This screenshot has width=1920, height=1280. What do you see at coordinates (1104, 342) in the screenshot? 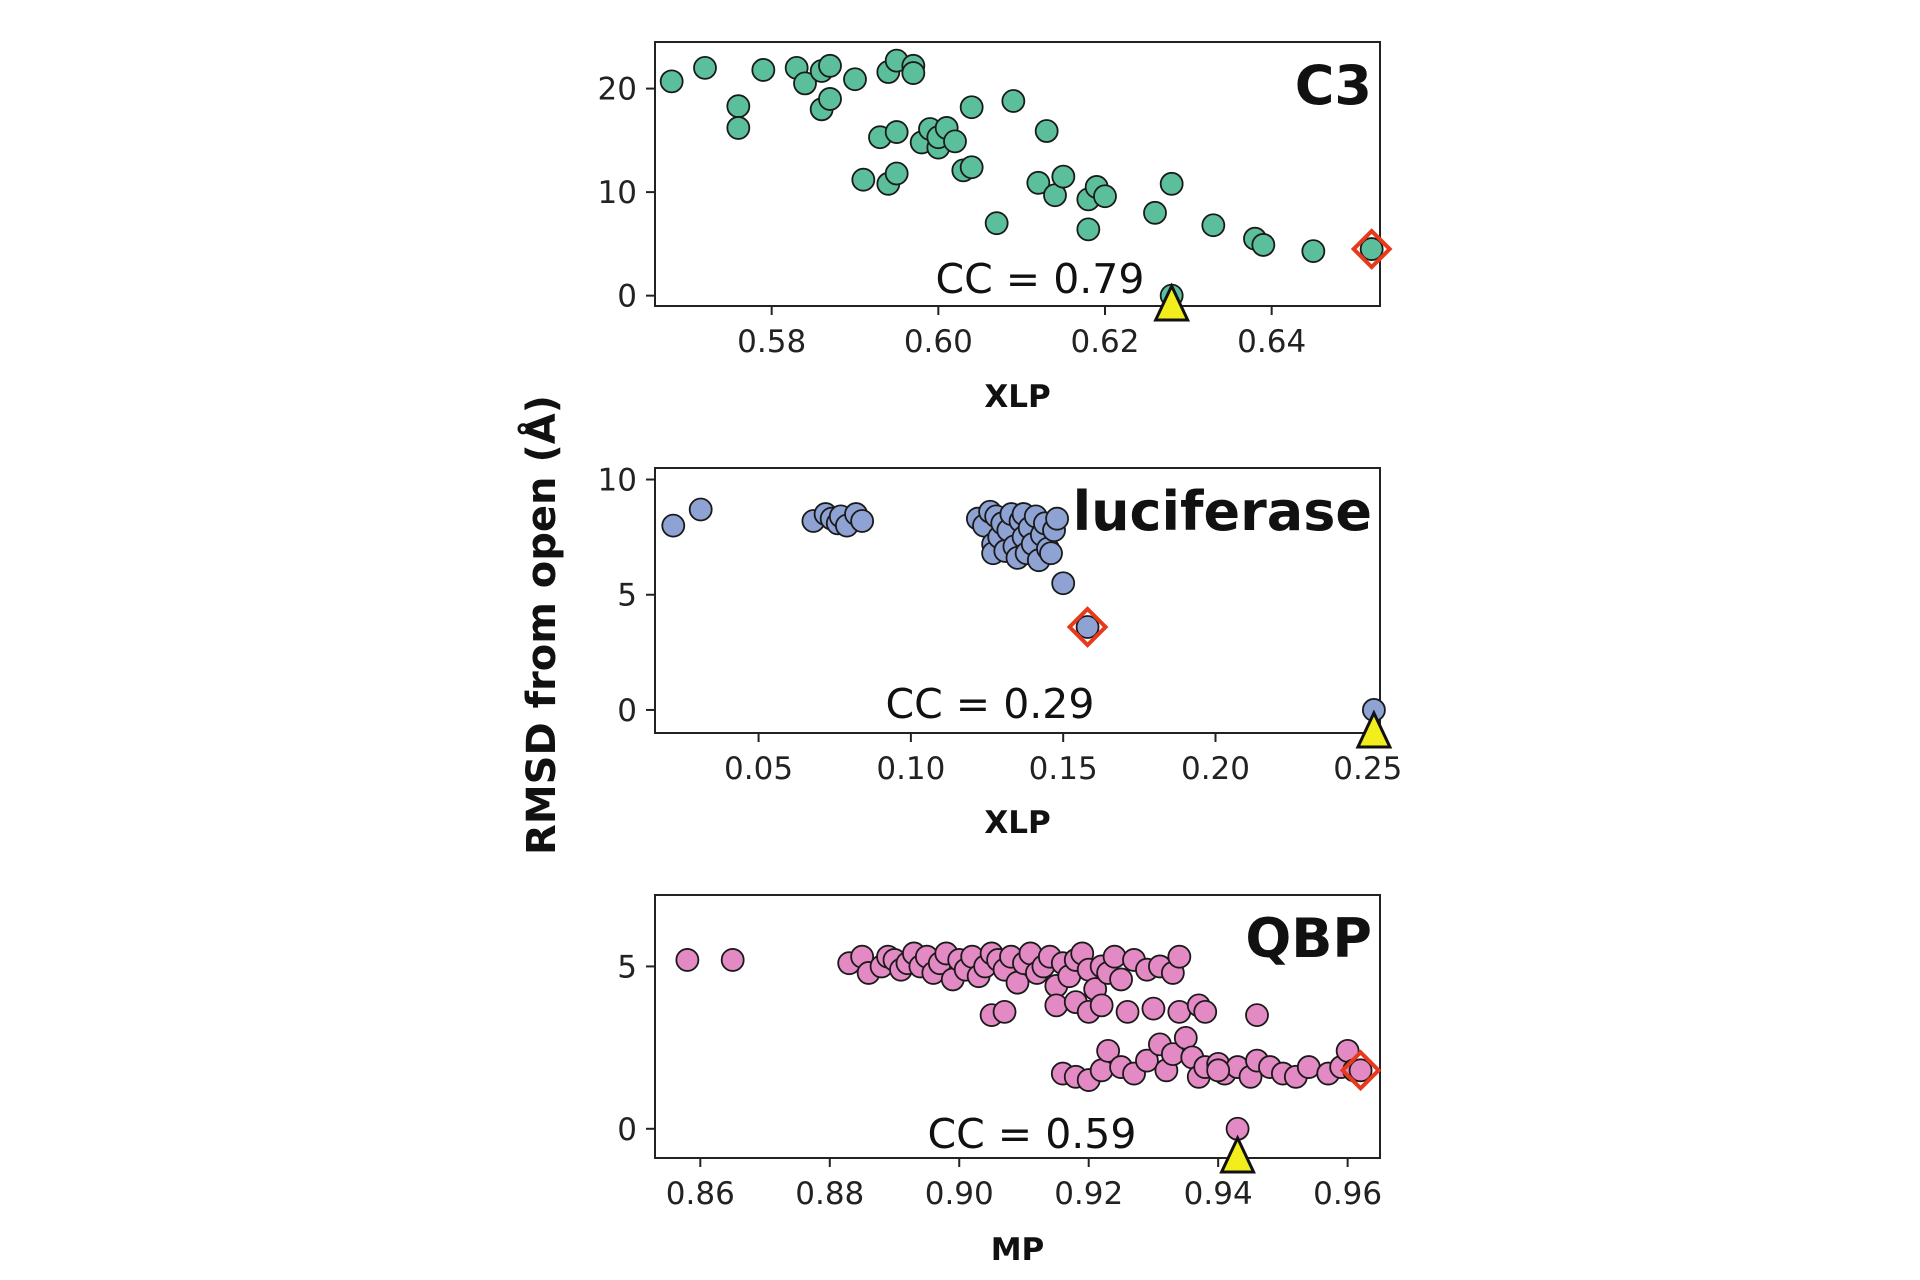
I see `x-tick-label: 0.62` at bounding box center [1104, 342].